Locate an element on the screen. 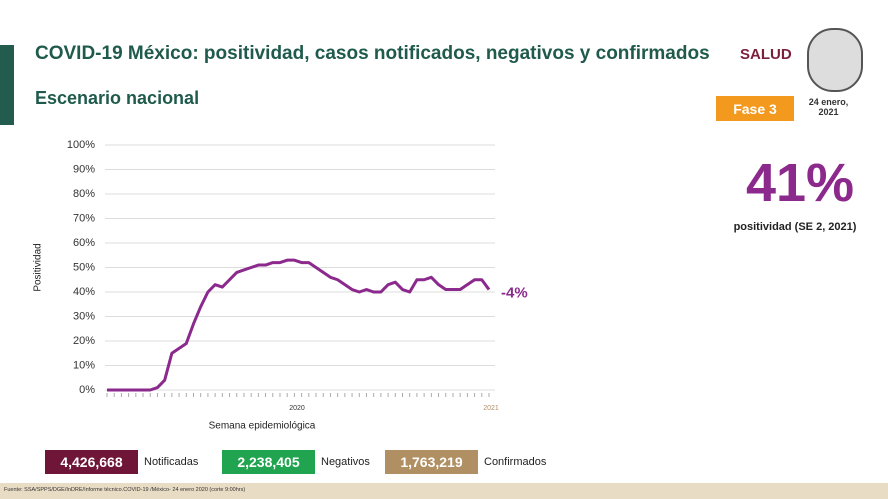 The image size is (888, 499). y-tick-label: 80% is located at coordinates (84, 194).